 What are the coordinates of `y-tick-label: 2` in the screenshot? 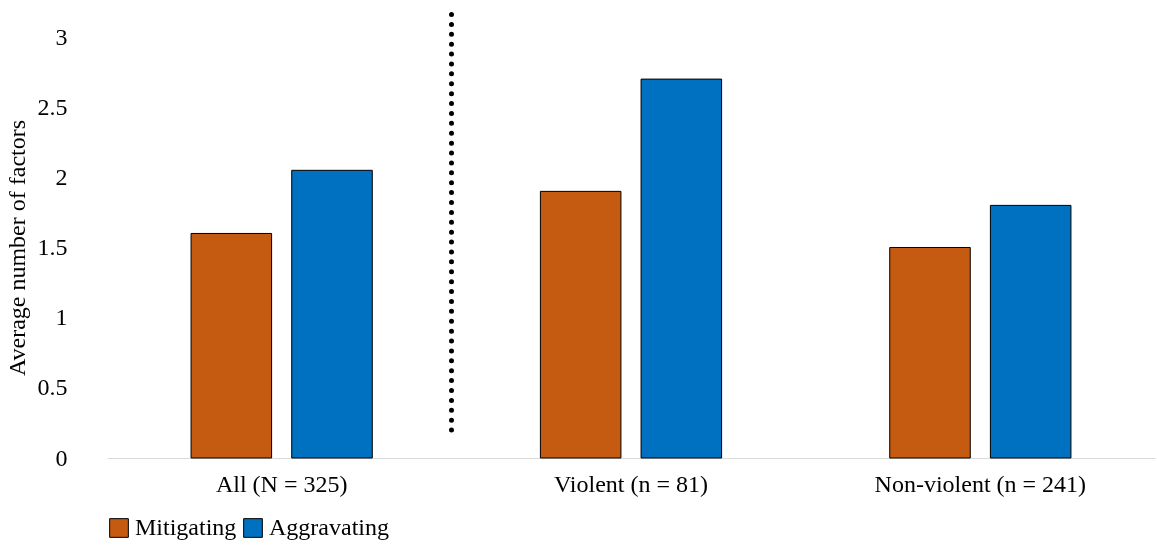 It's located at (61, 176).